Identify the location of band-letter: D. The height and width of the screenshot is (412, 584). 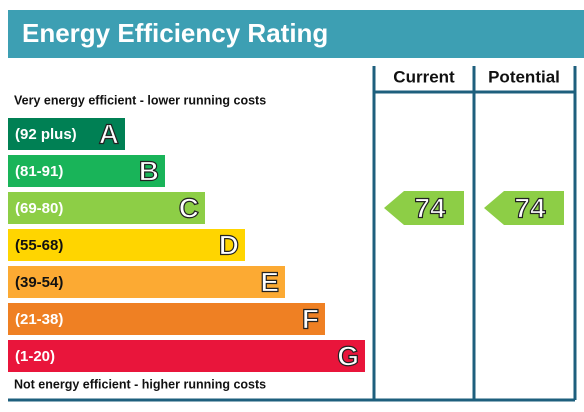
(229, 244).